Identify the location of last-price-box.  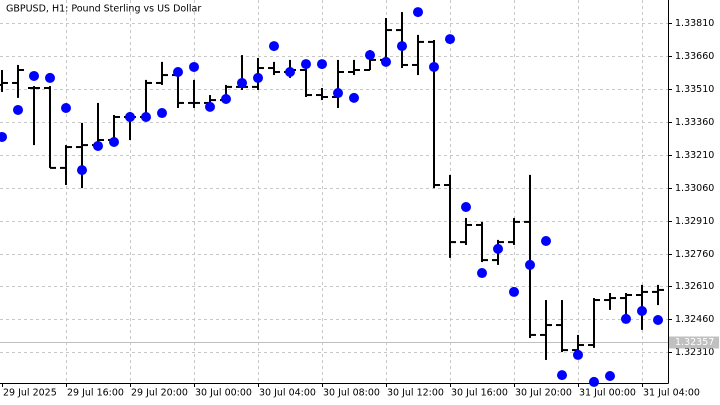
(694, 342).